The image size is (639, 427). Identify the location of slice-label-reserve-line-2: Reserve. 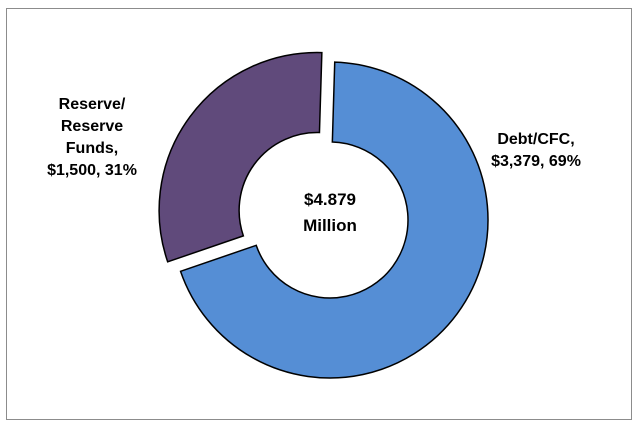
(92, 126).